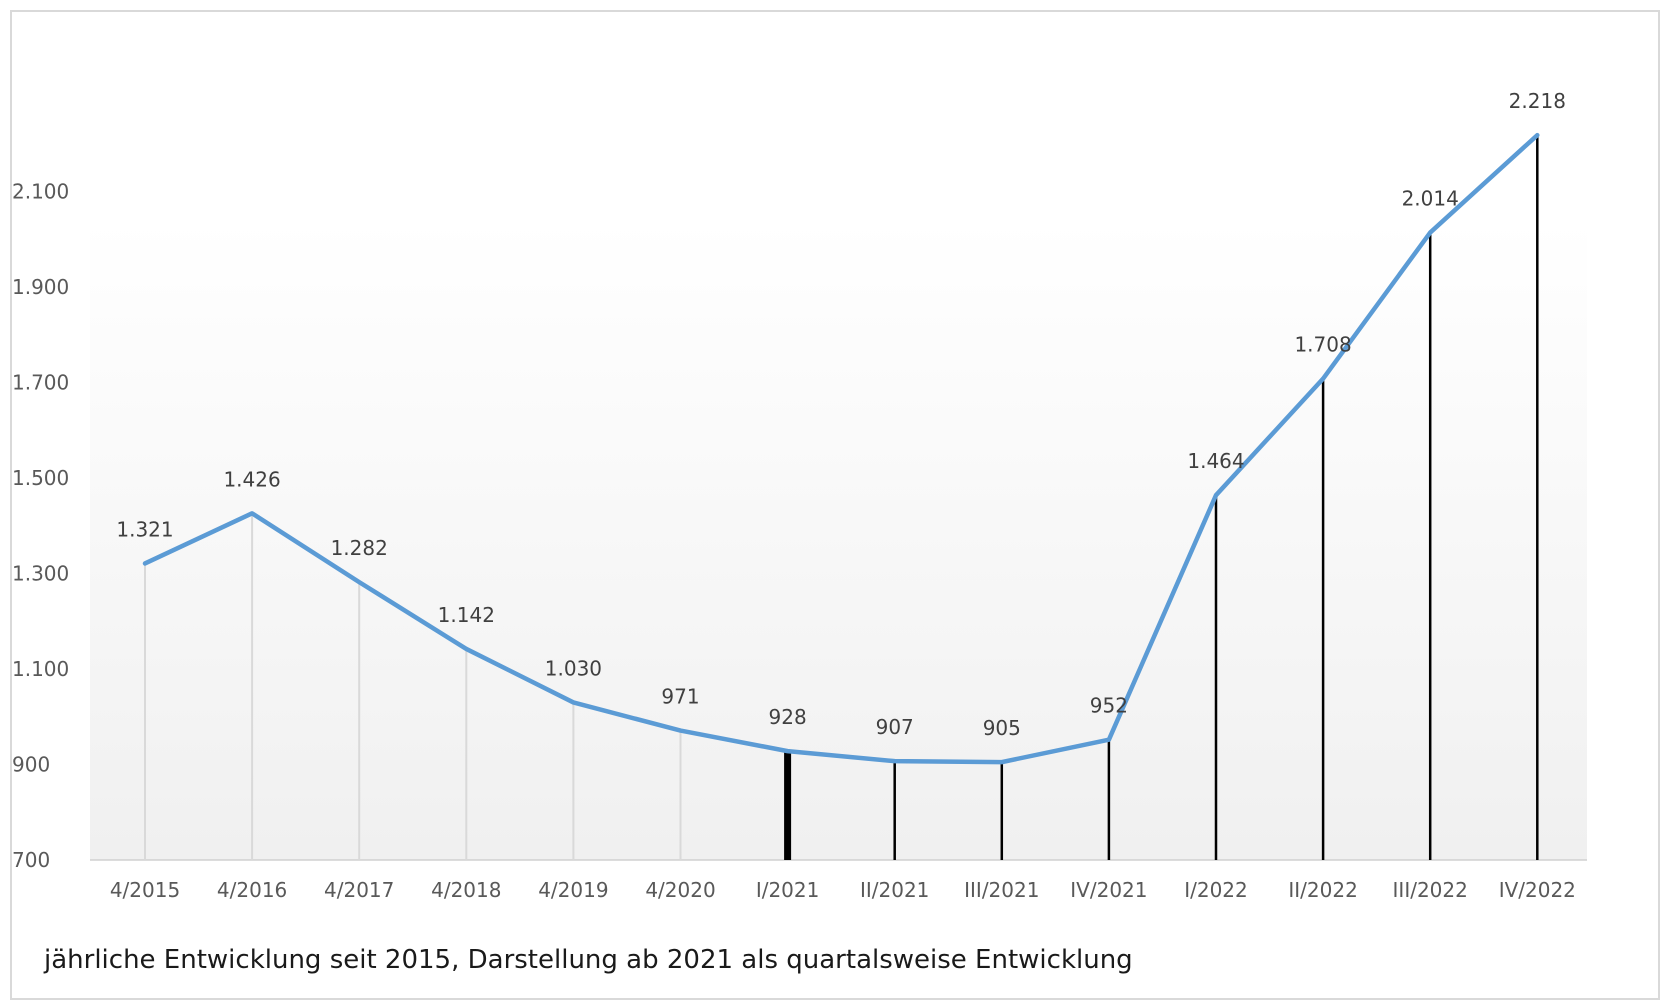  I want to click on y-tick-label: 1.700, so click(40, 383).